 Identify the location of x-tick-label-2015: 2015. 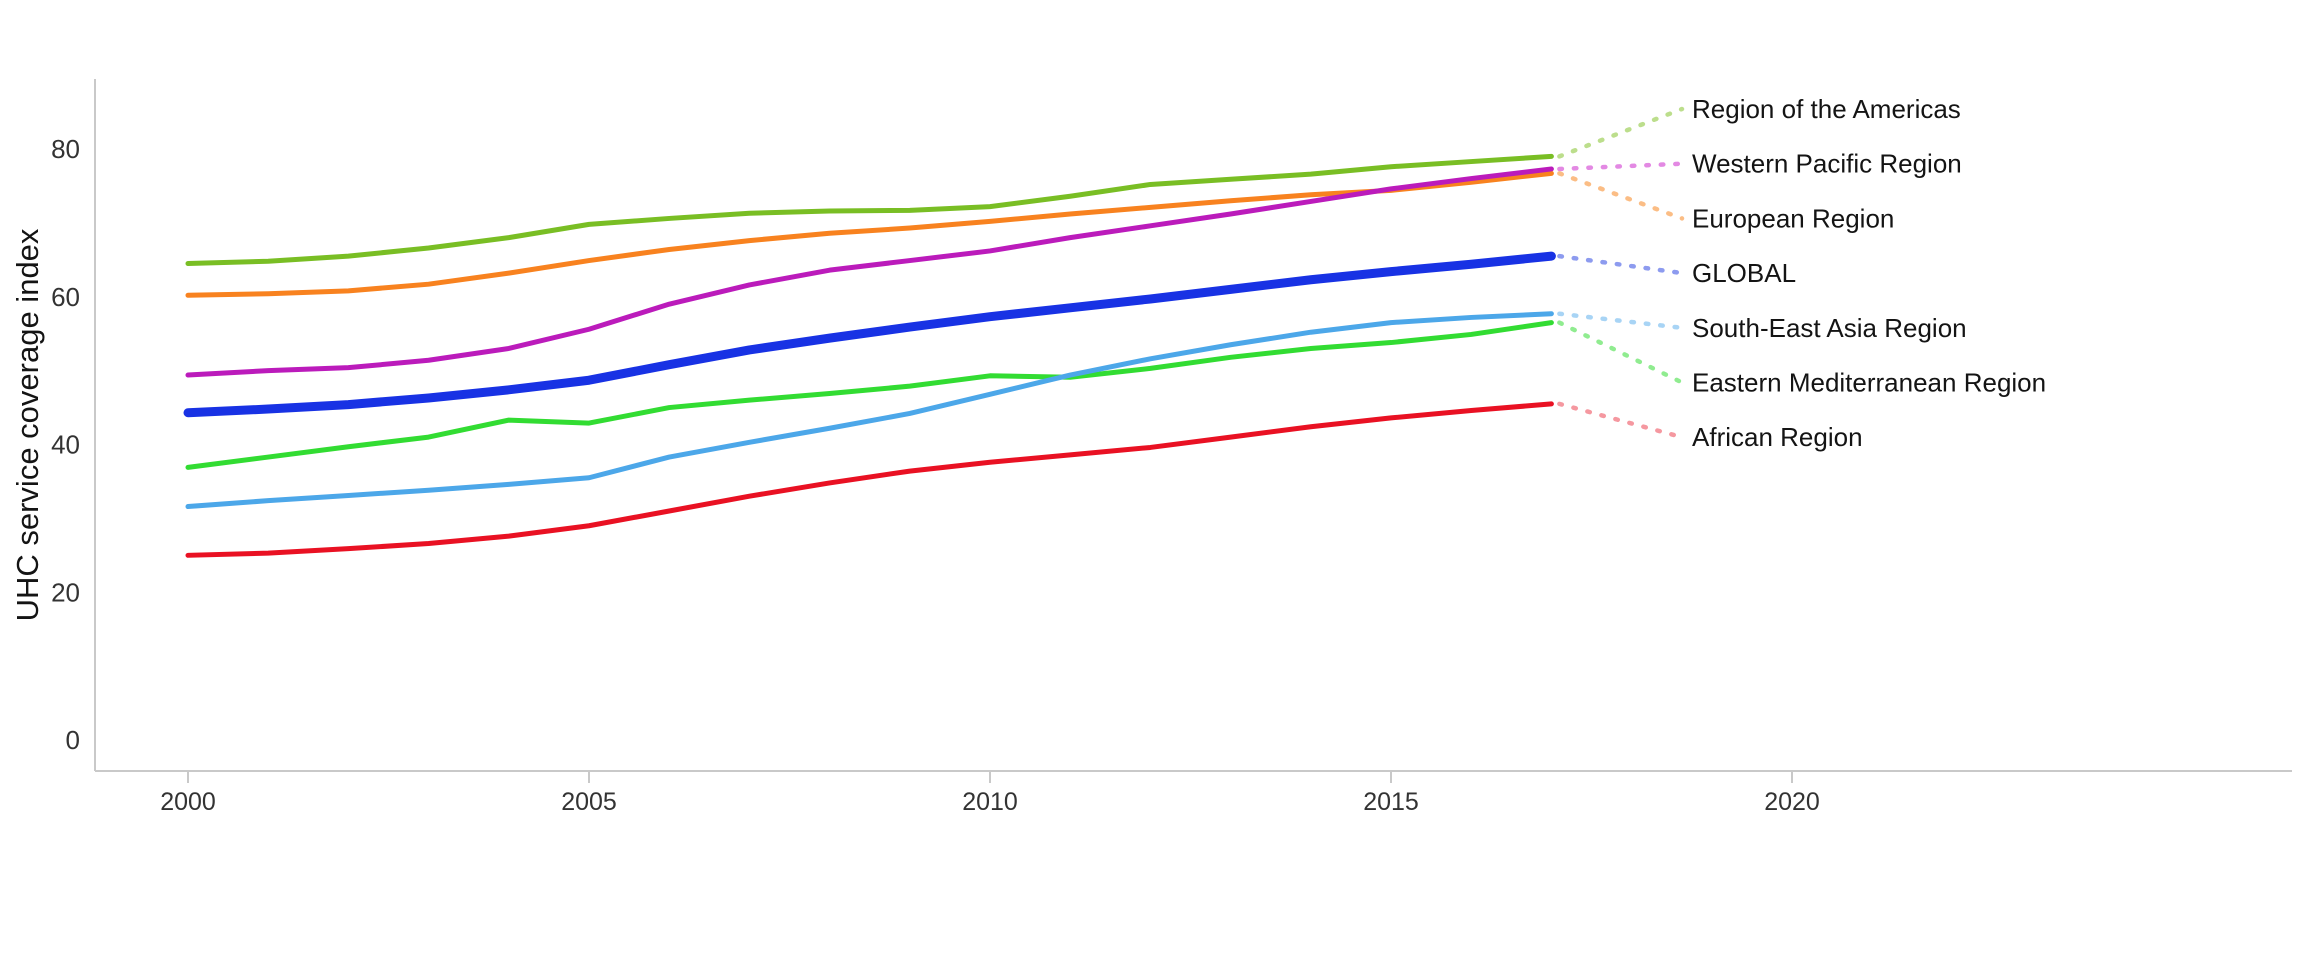
(1391, 802).